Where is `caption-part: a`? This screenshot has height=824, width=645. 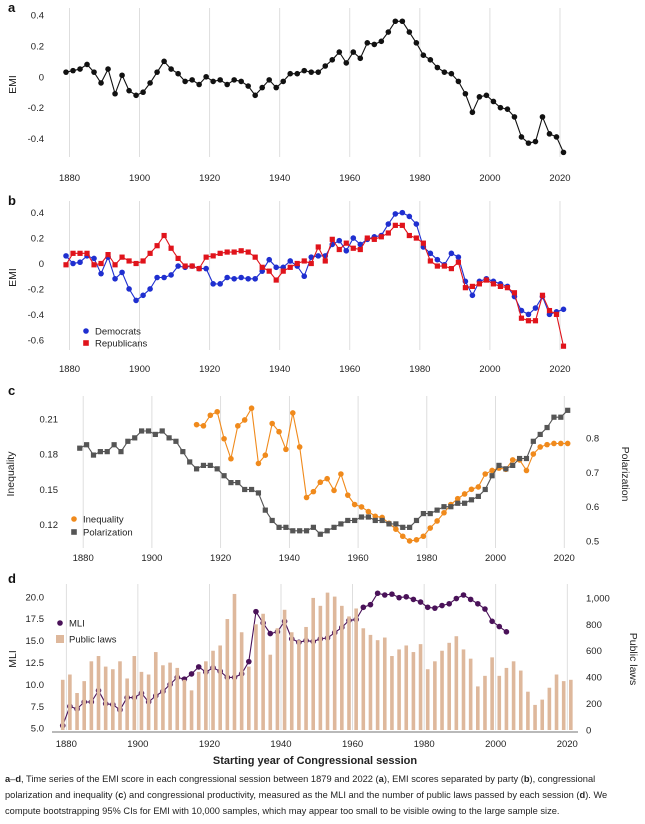
caption-part: a is located at coordinates (381, 779).